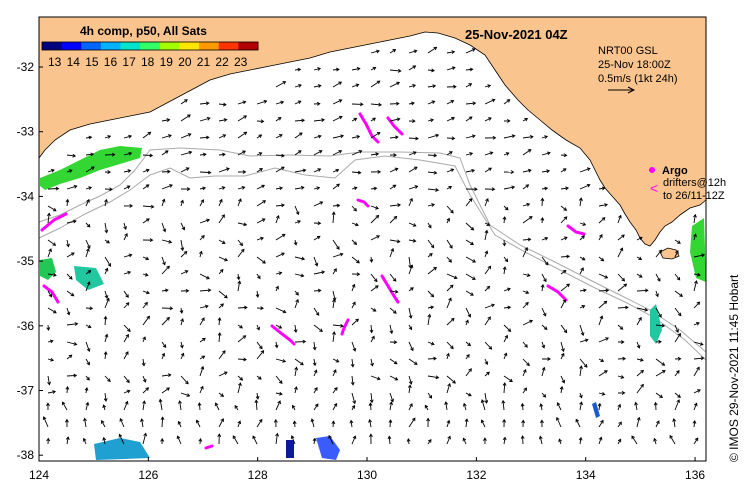  What do you see at coordinates (39, 475) in the screenshot?
I see `x-tick-label: 124` at bounding box center [39, 475].